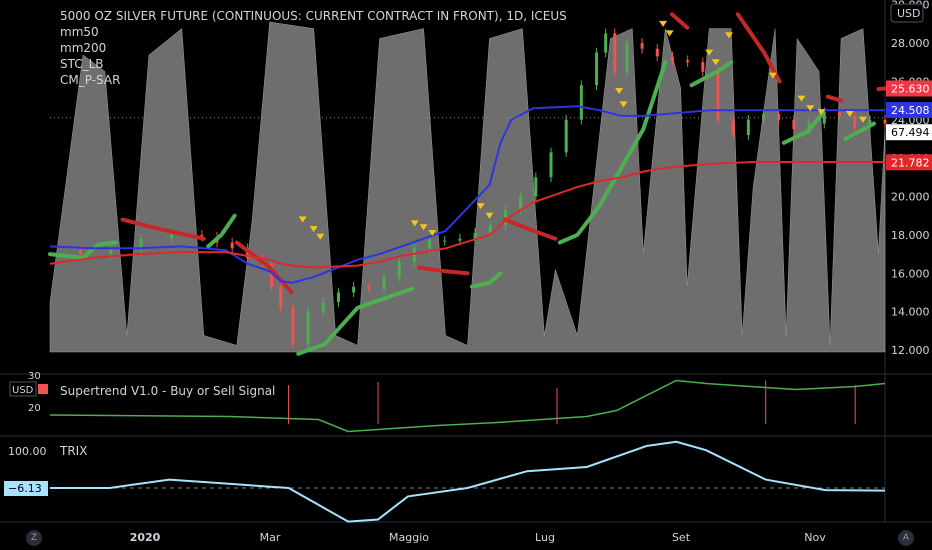  Describe the element at coordinates (145, 537) in the screenshot. I see `x-axis-label: 2020` at that location.